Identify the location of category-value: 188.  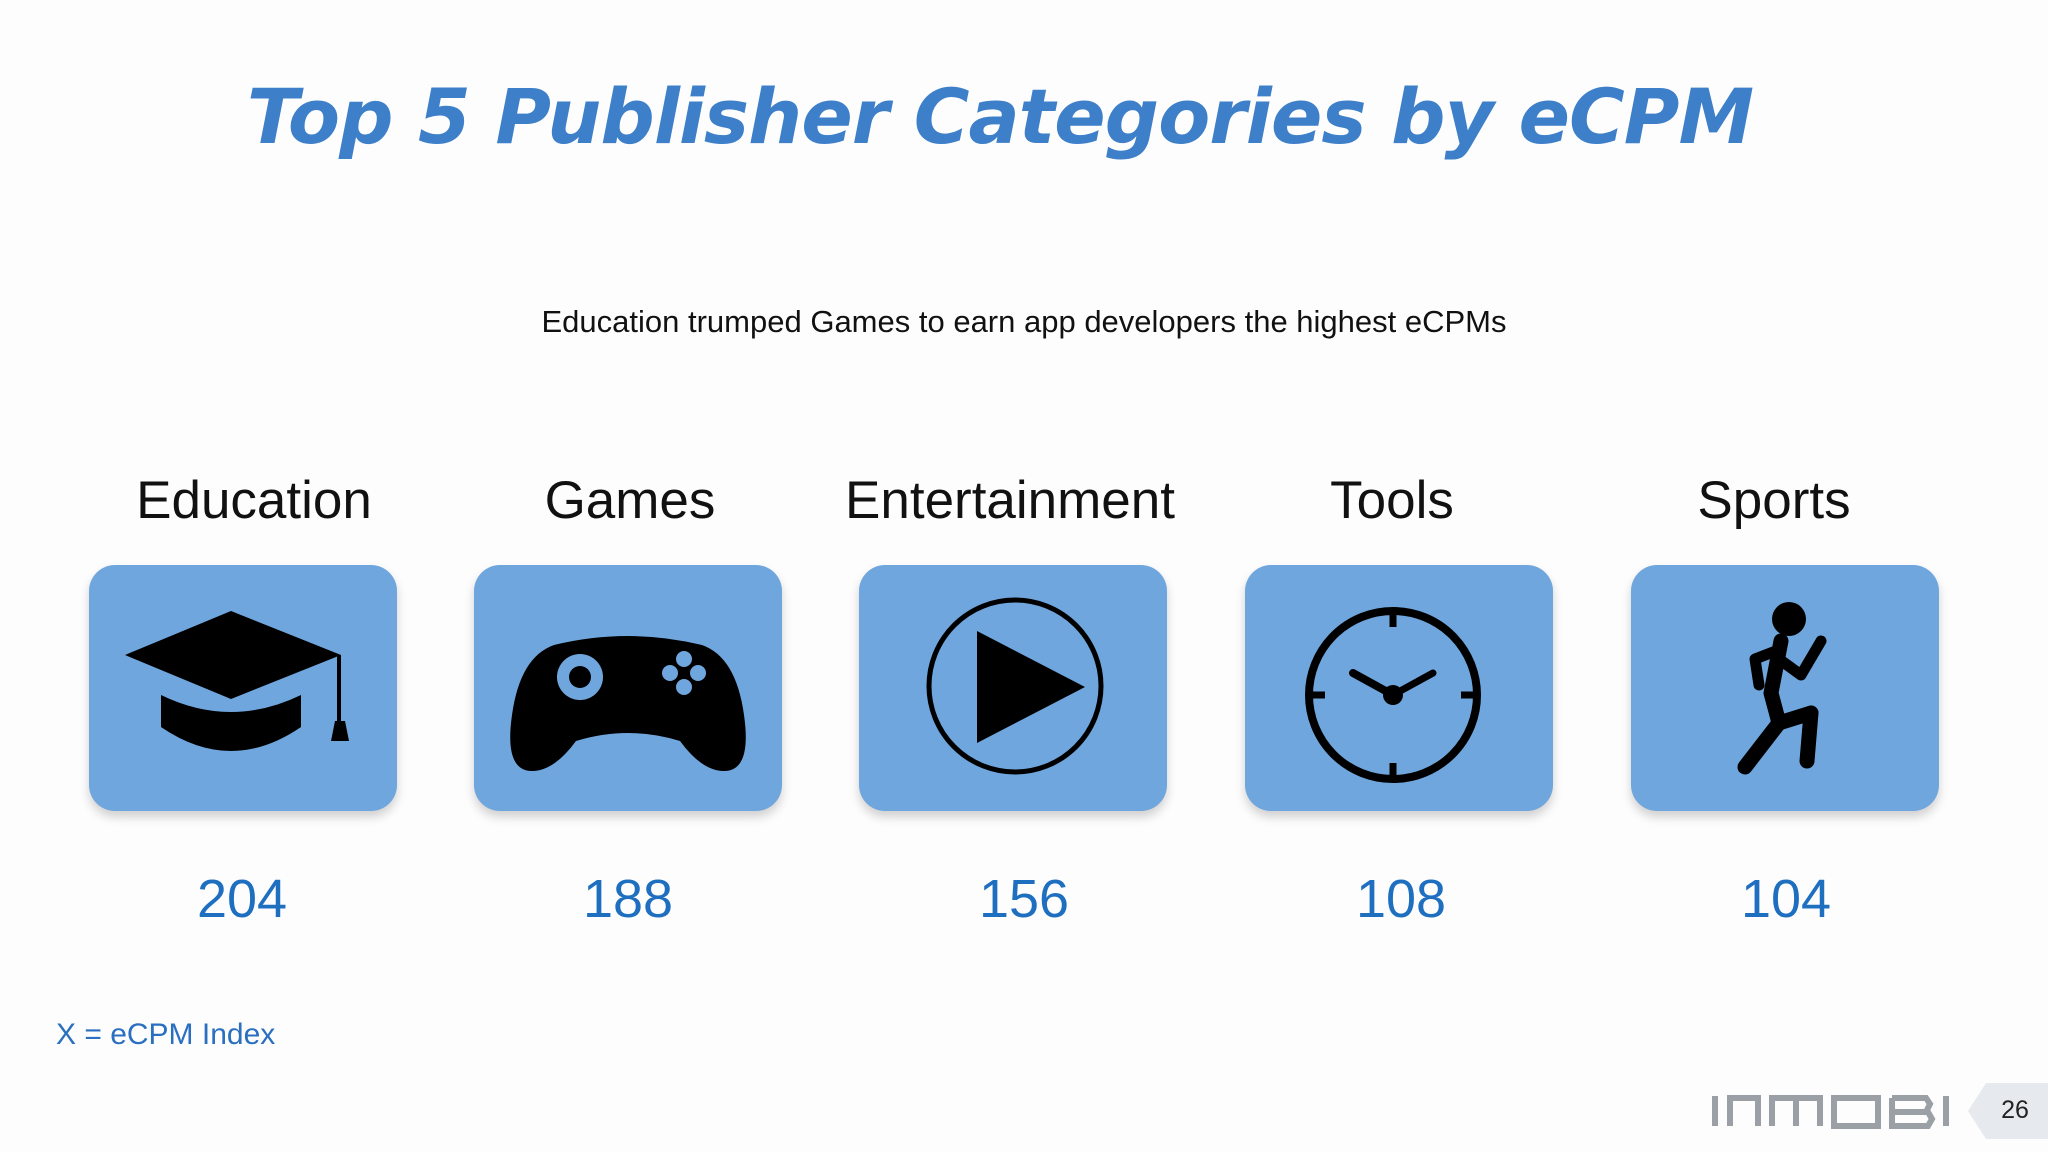
(628, 899).